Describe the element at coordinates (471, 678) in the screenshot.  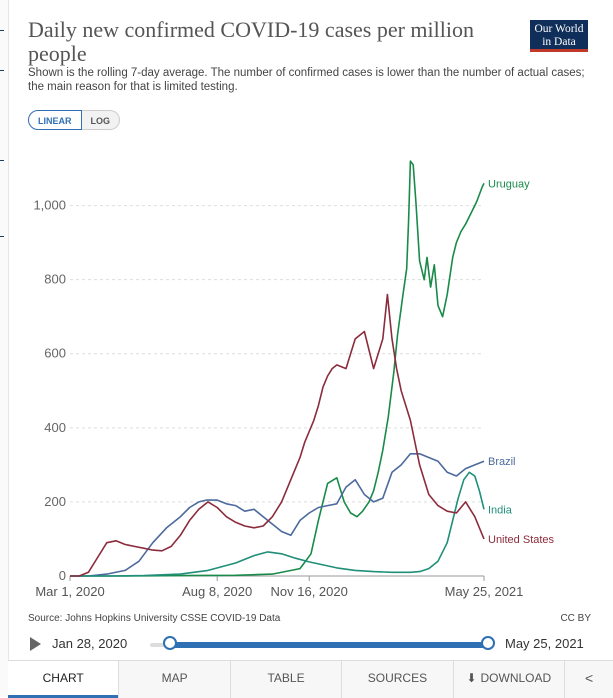
I see `download-icon: ⬇` at that location.